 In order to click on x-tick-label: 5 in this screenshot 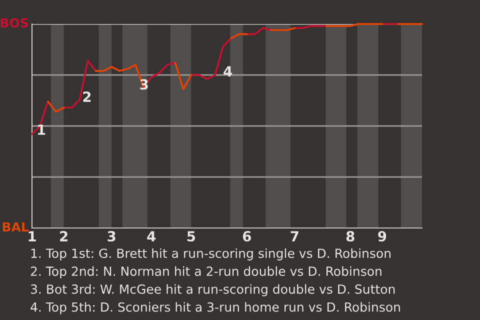, I will do `click(191, 236)`.